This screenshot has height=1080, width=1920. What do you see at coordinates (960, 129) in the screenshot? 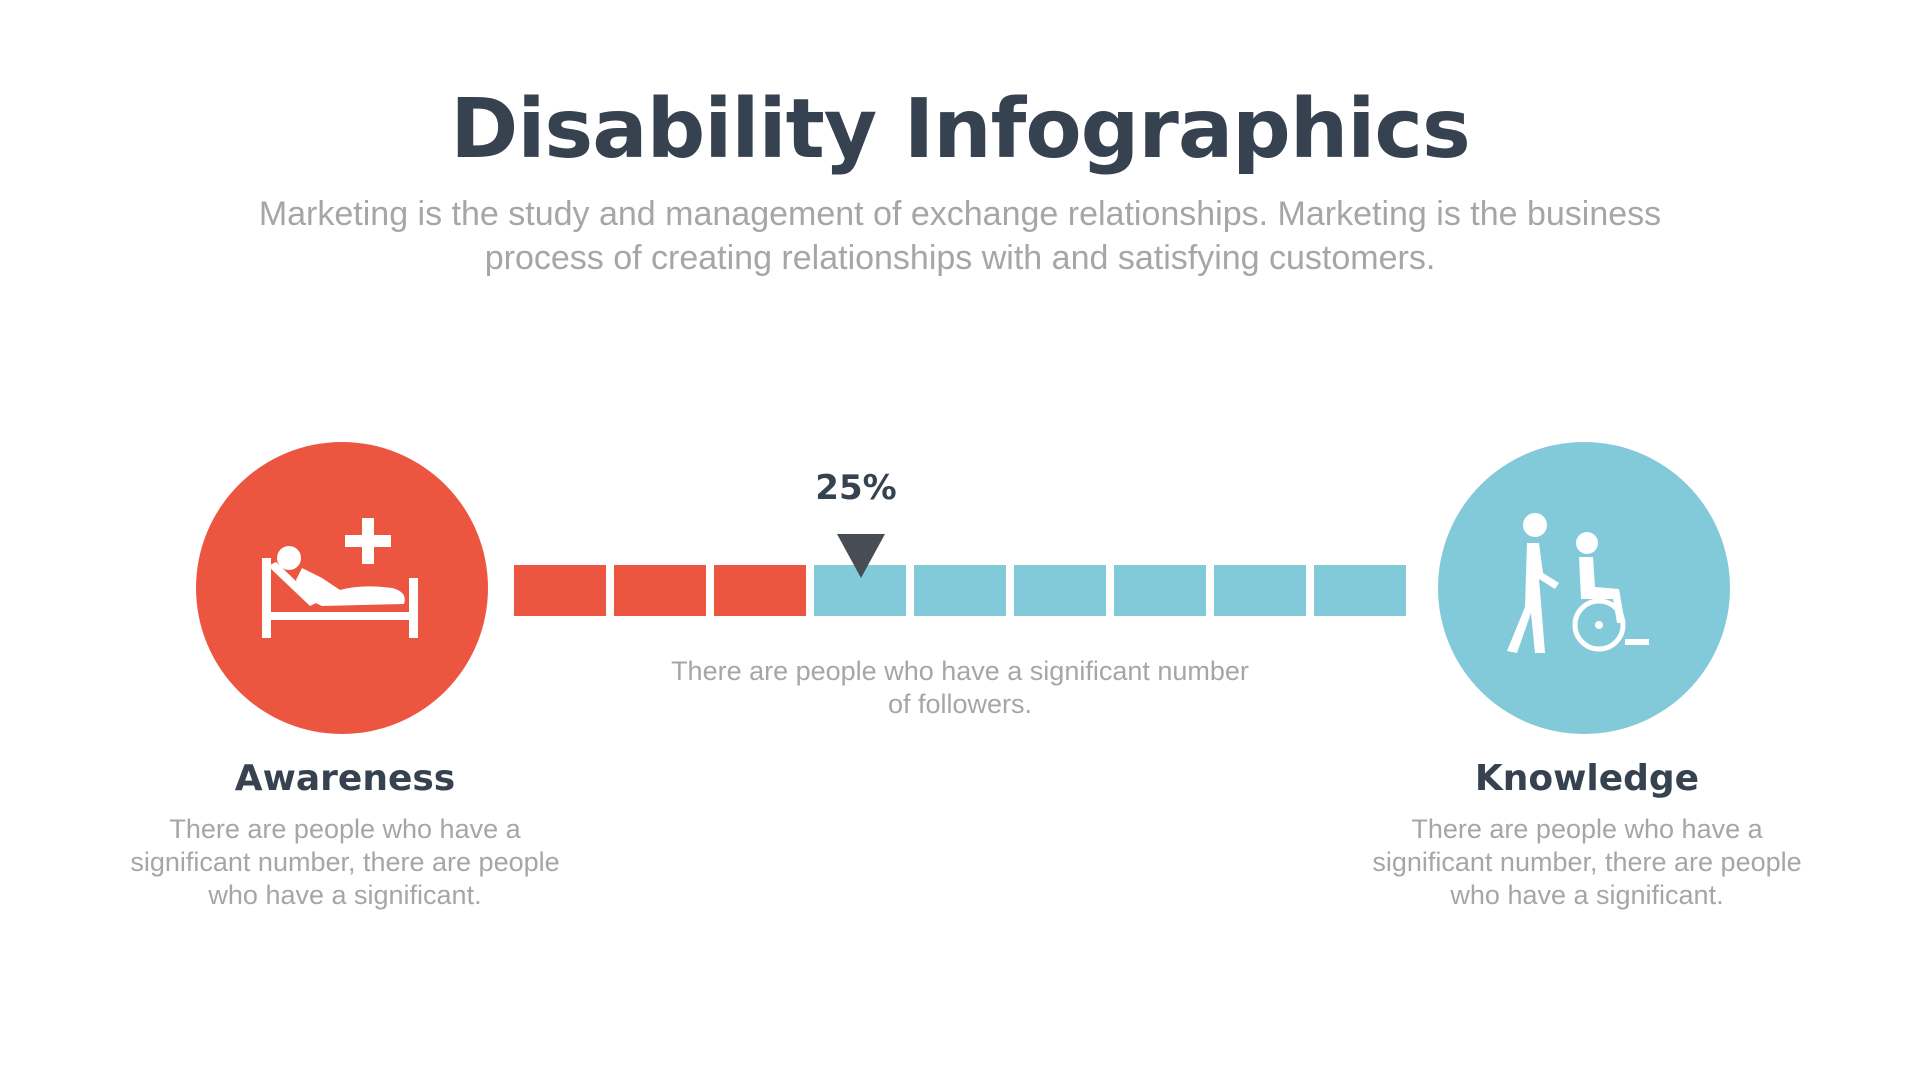
I see `page-title: Disability Infographics` at bounding box center [960, 129].